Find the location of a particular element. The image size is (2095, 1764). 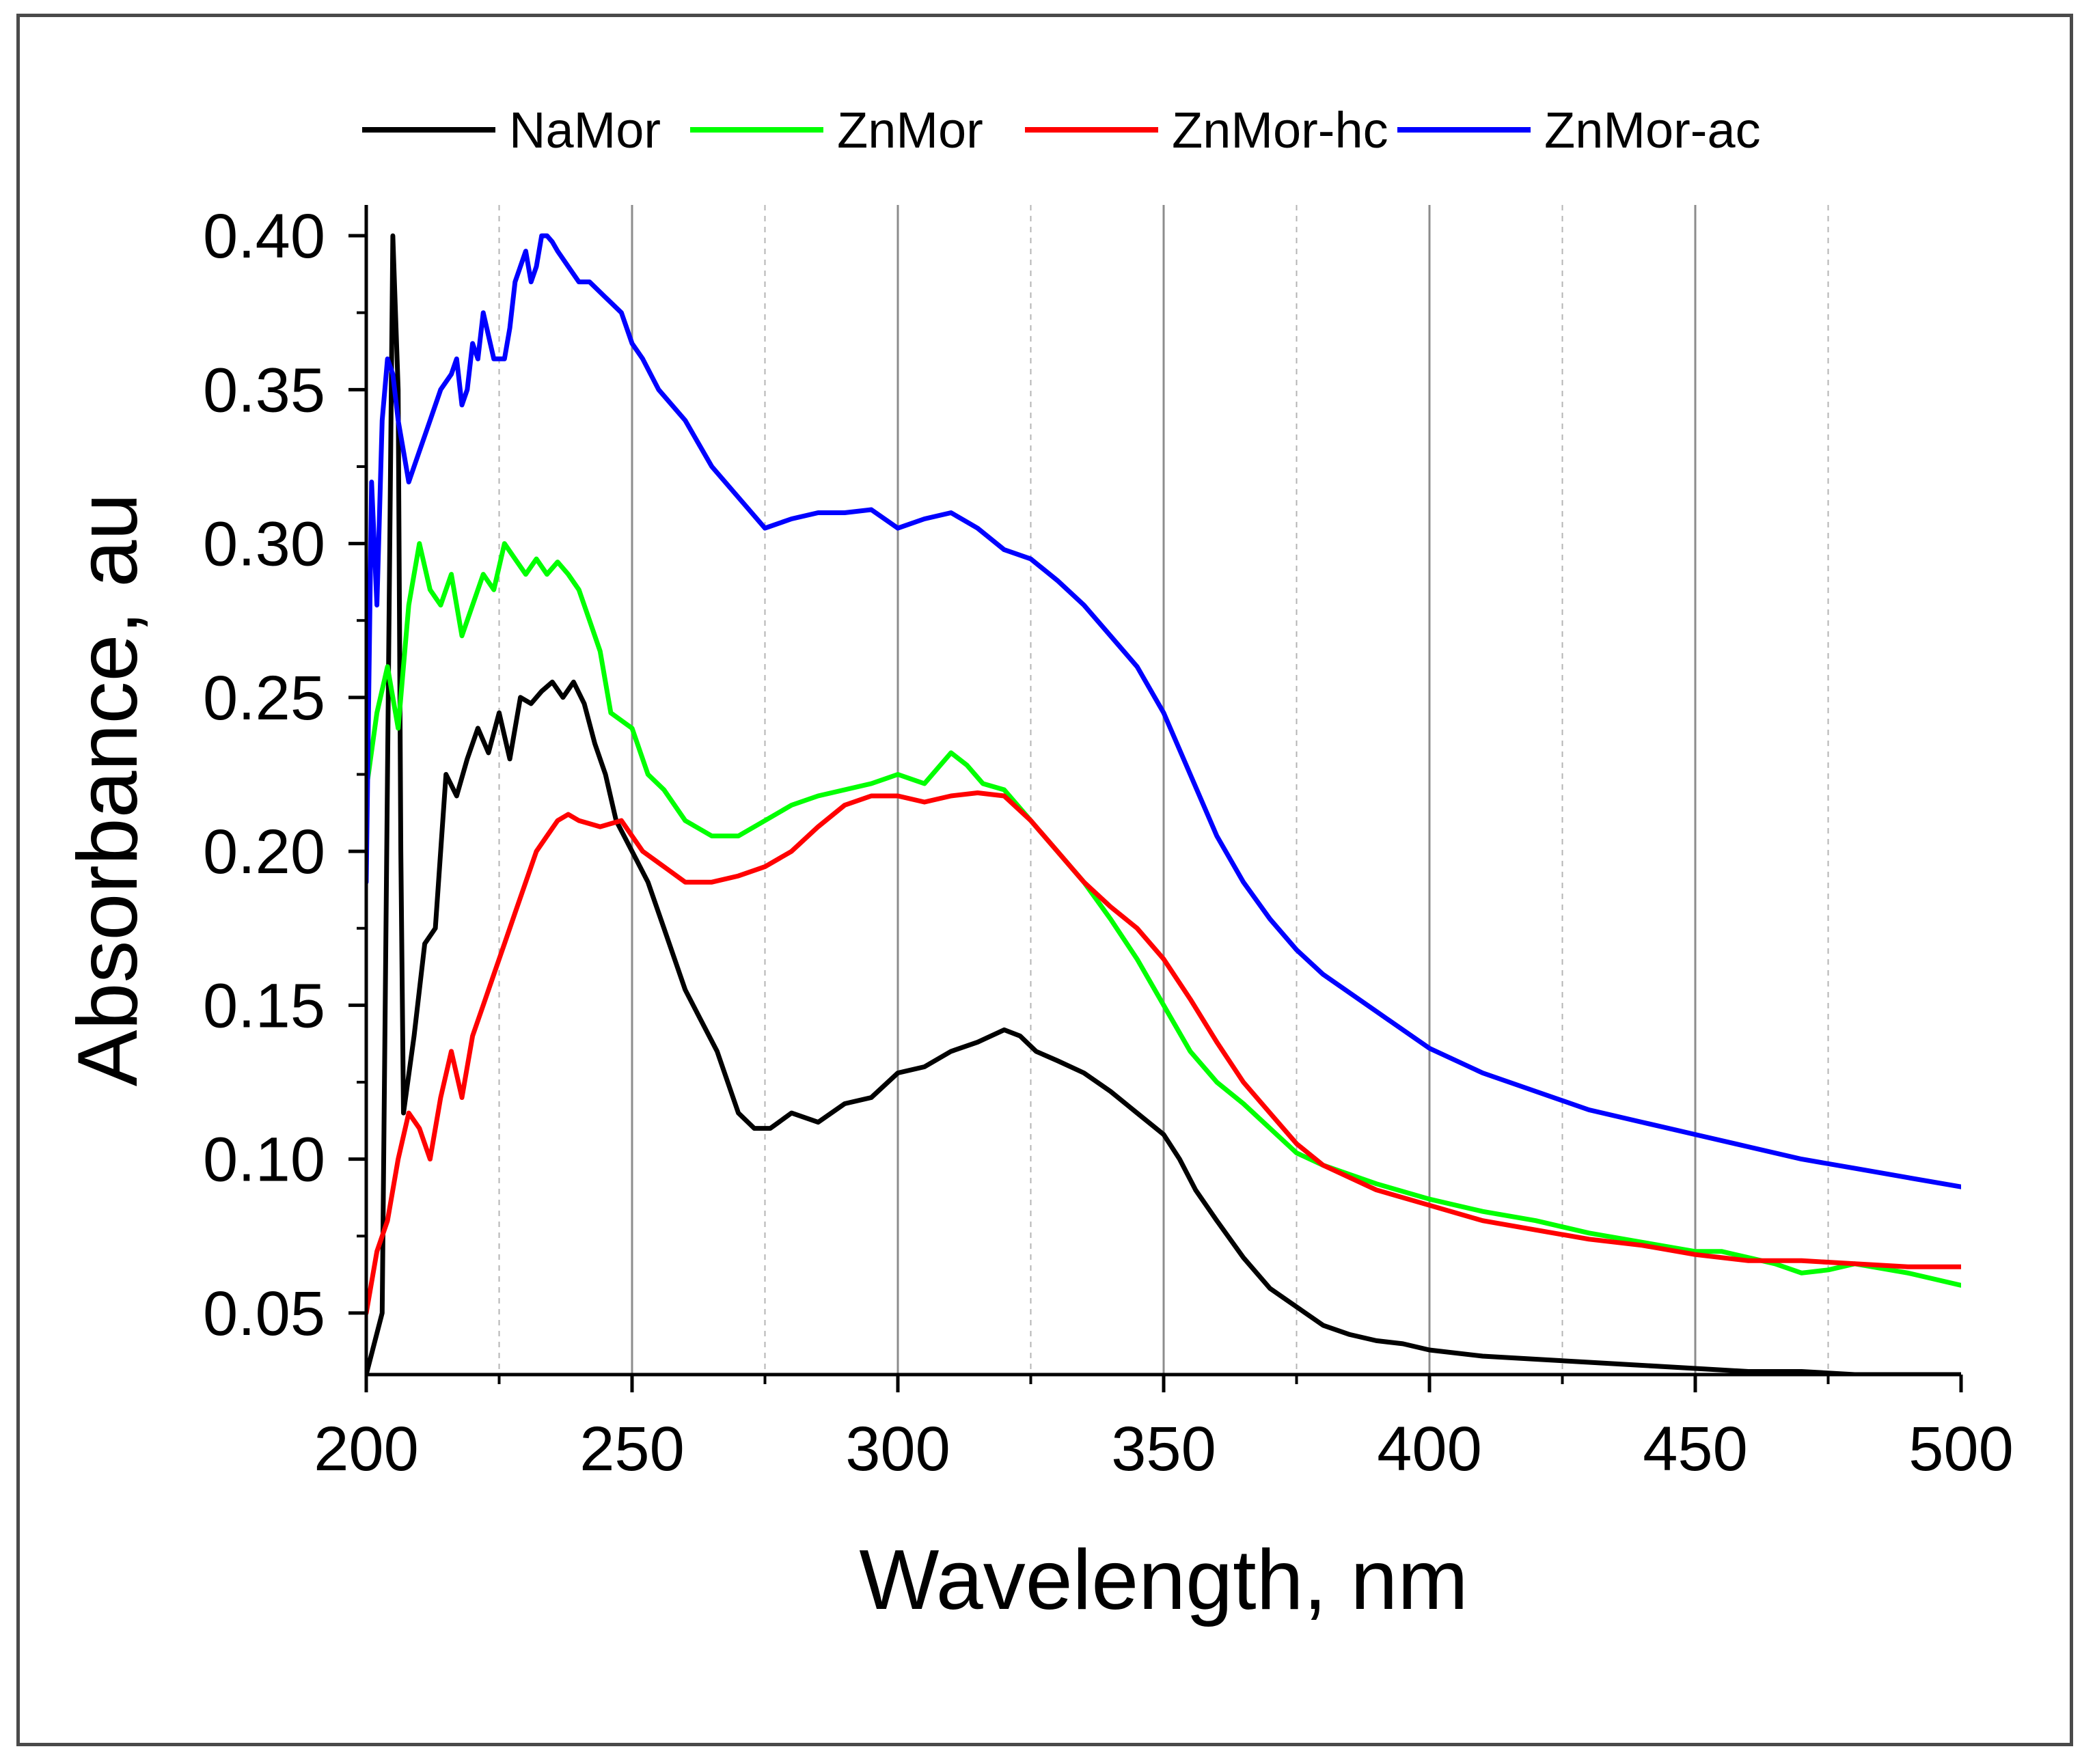

x-tick-label: 350 is located at coordinates (1163, 1449).